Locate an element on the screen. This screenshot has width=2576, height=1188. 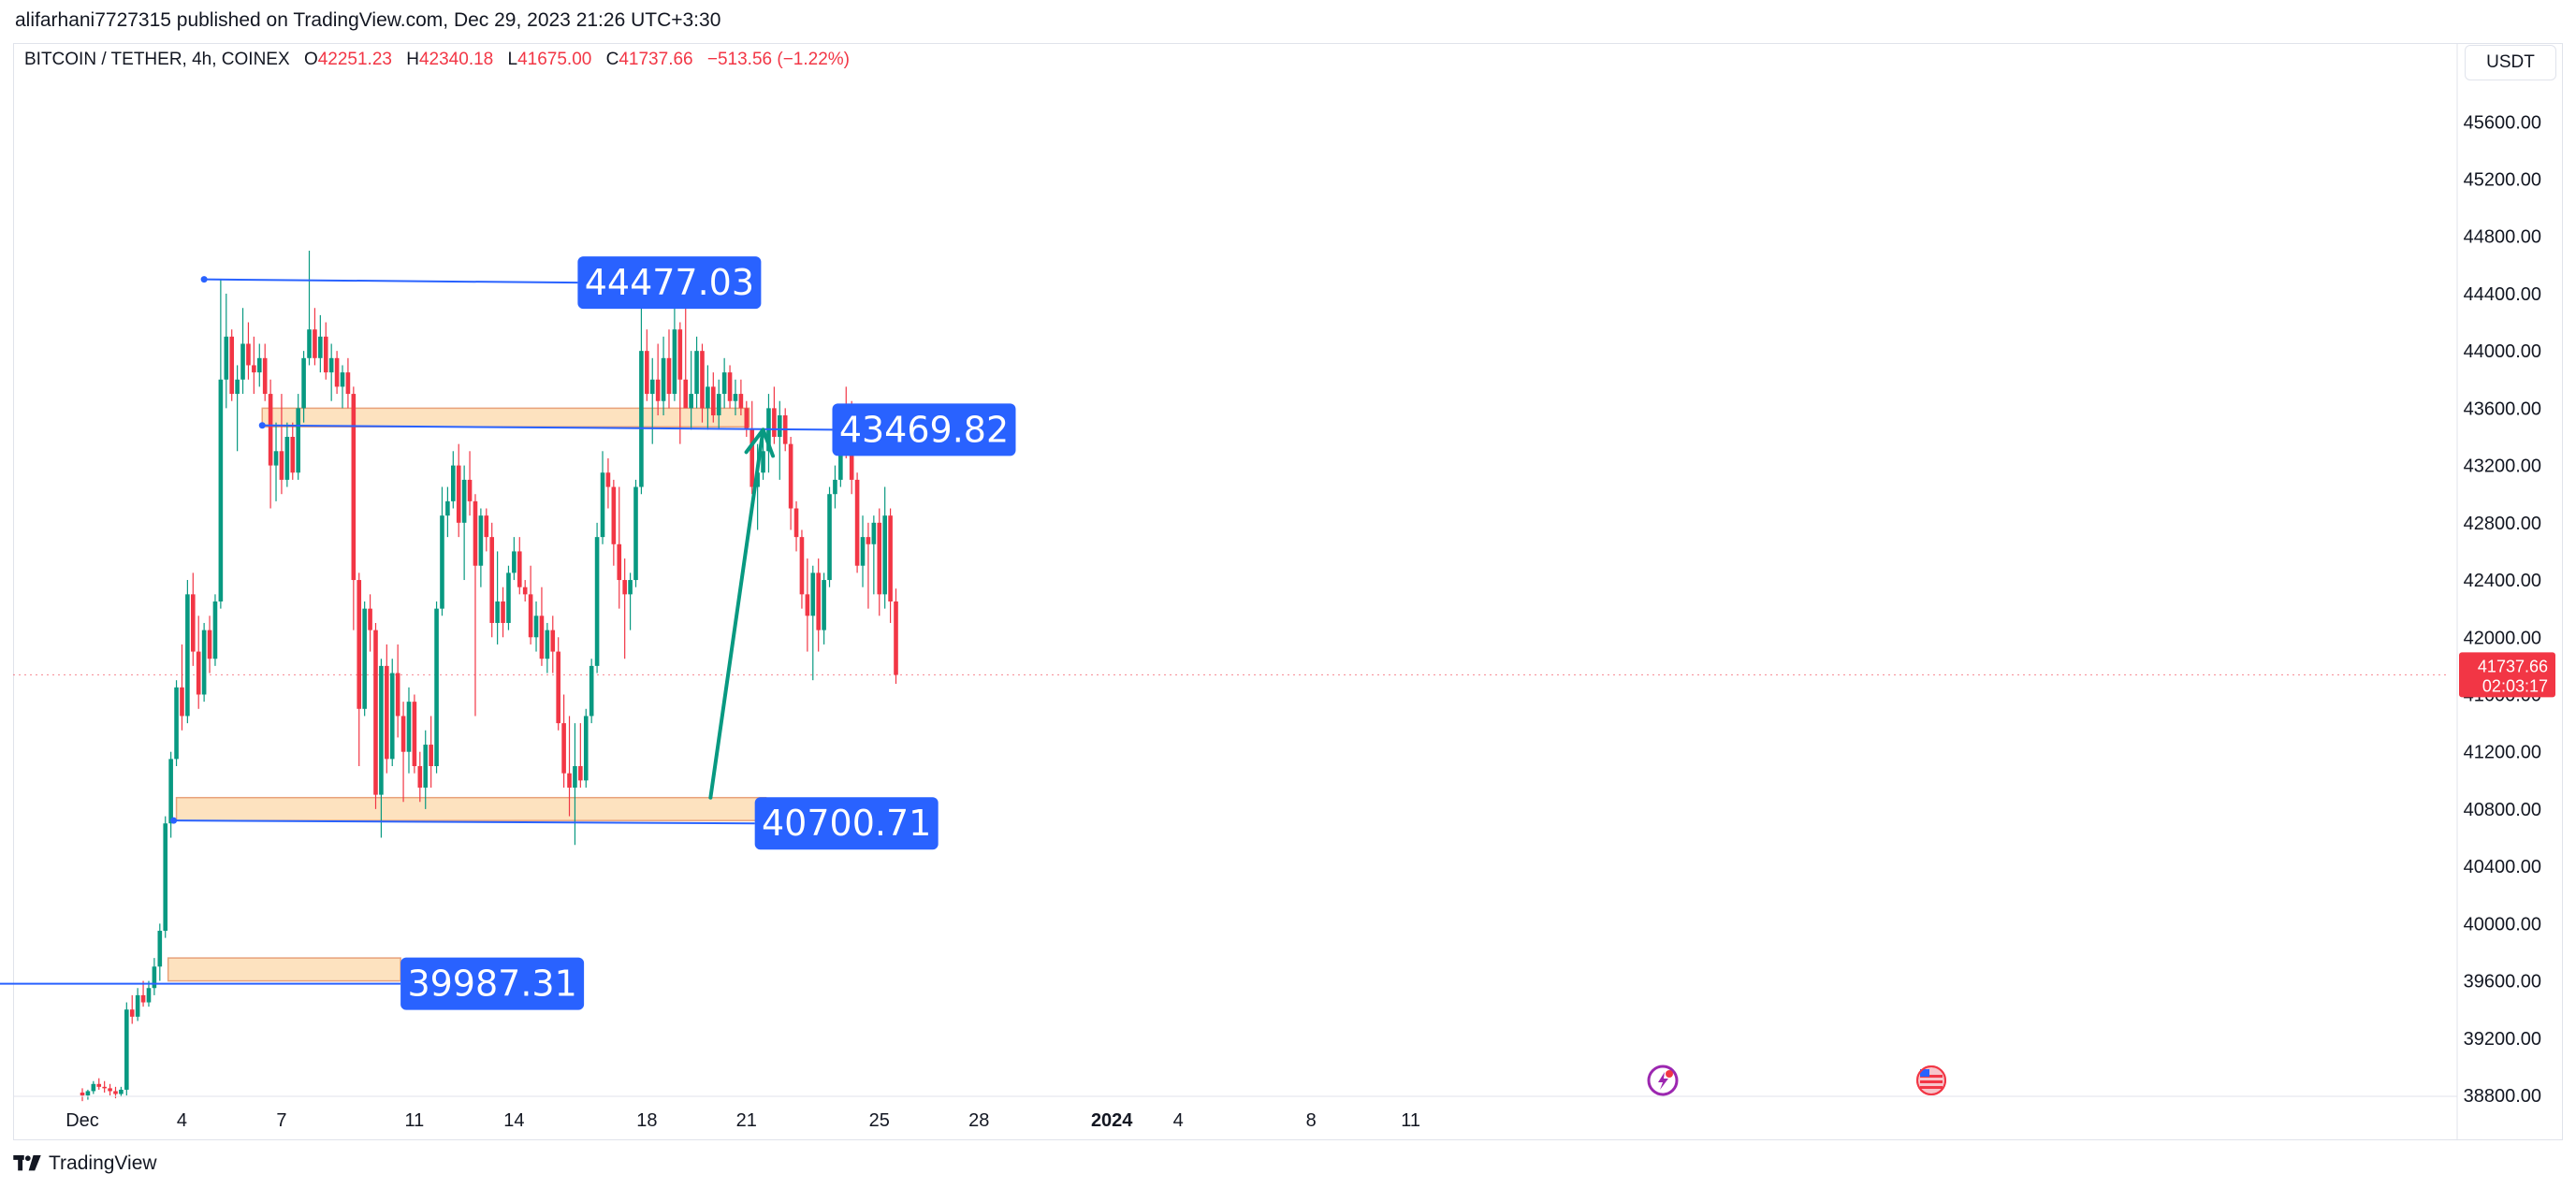
level-line-support is located at coordinates (464, 822).